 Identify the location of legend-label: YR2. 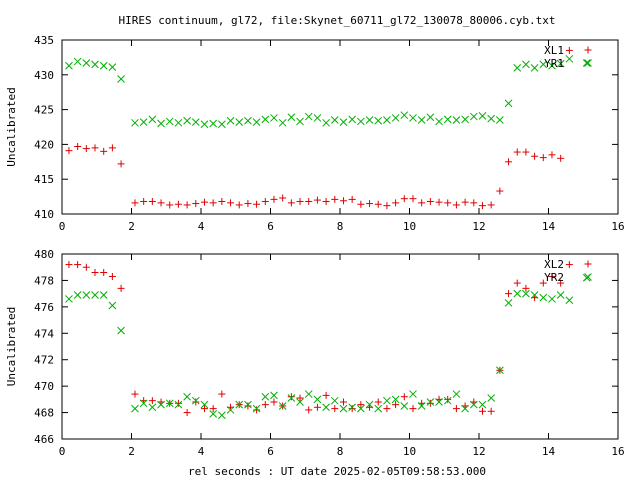
(554, 277).